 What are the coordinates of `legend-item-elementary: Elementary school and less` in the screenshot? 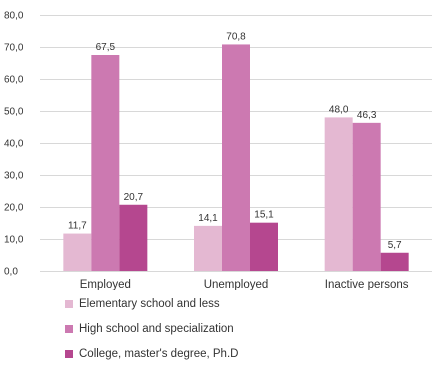 It's located at (151, 303).